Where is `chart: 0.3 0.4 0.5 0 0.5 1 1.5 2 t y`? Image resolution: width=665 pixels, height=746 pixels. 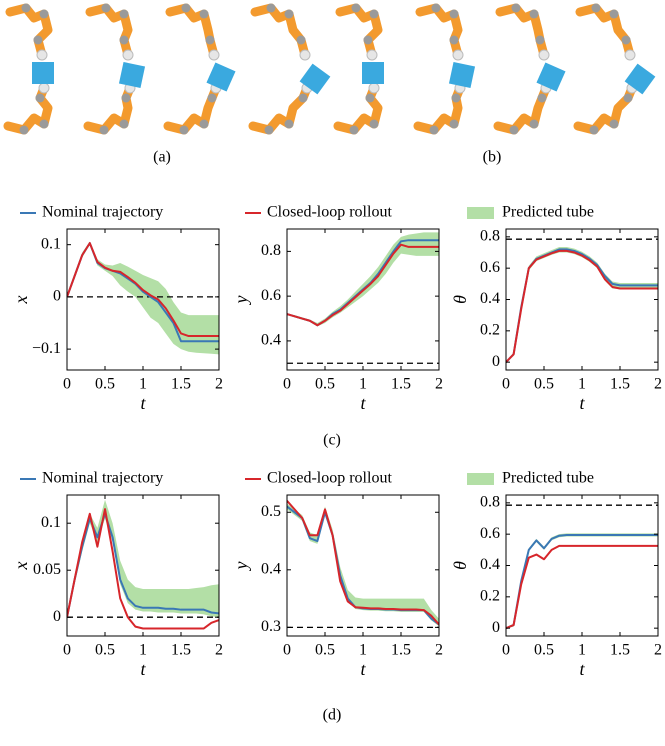
chart: 0.3 0.4 0.5 0 0.5 1 1.5 2 t y is located at coordinates (337, 586).